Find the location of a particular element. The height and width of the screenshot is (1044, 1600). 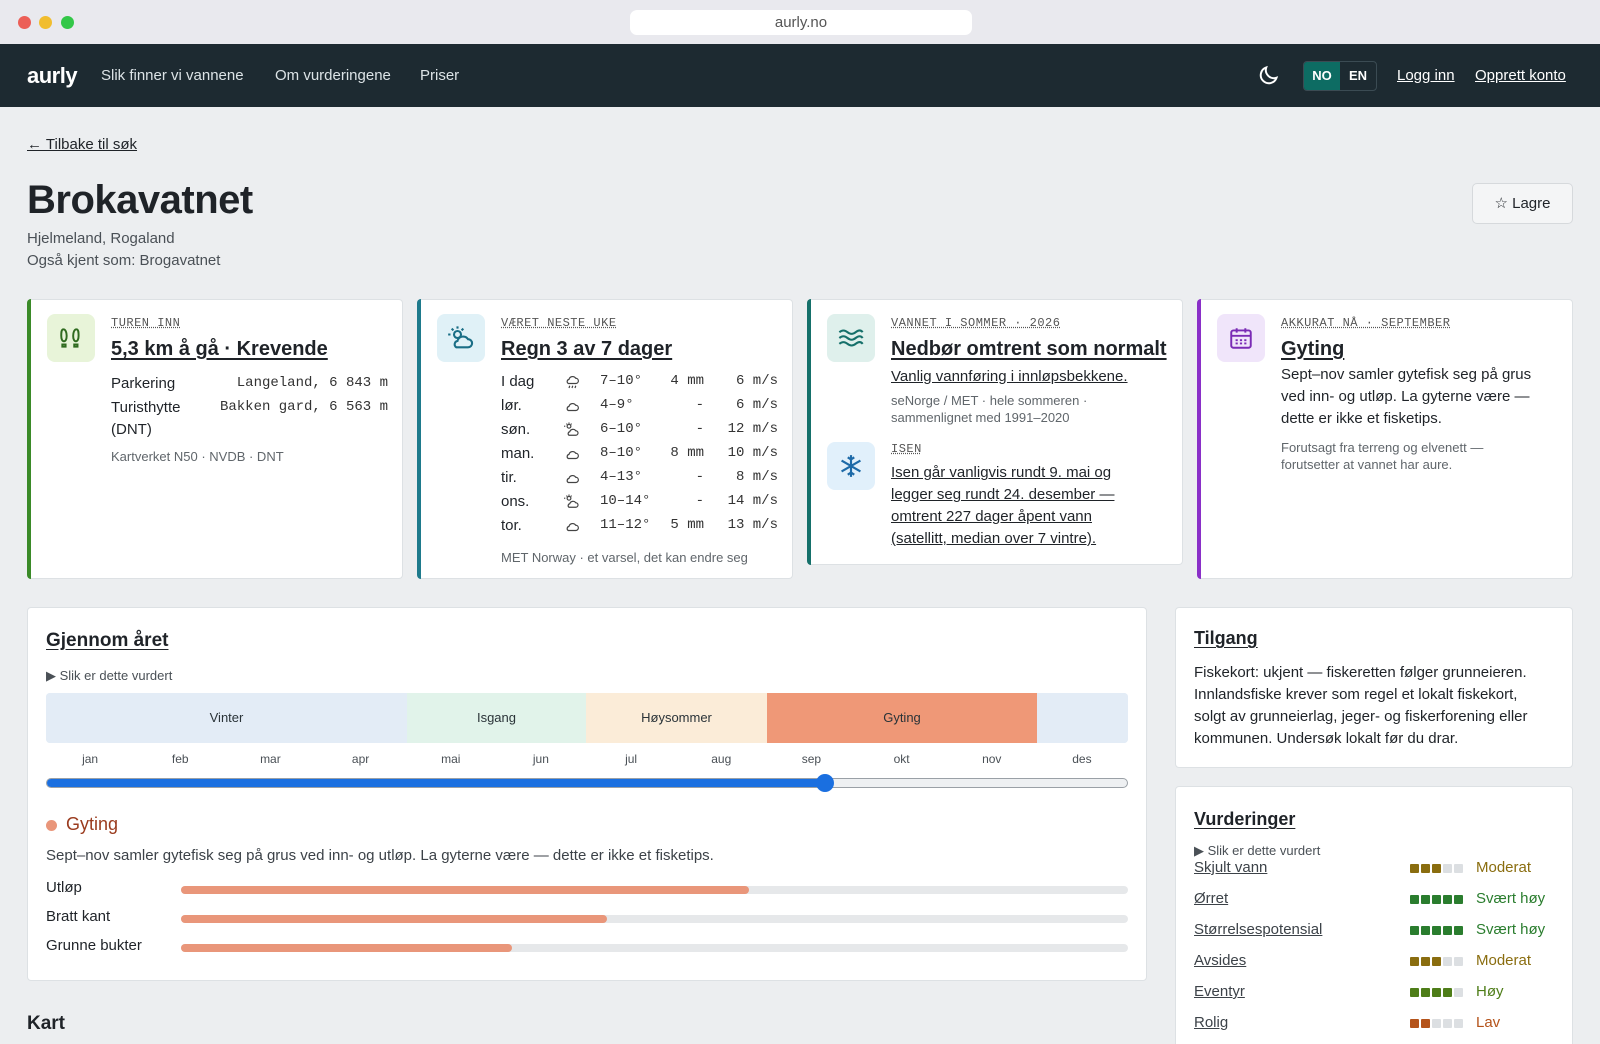

month-label: mar is located at coordinates (270, 759).